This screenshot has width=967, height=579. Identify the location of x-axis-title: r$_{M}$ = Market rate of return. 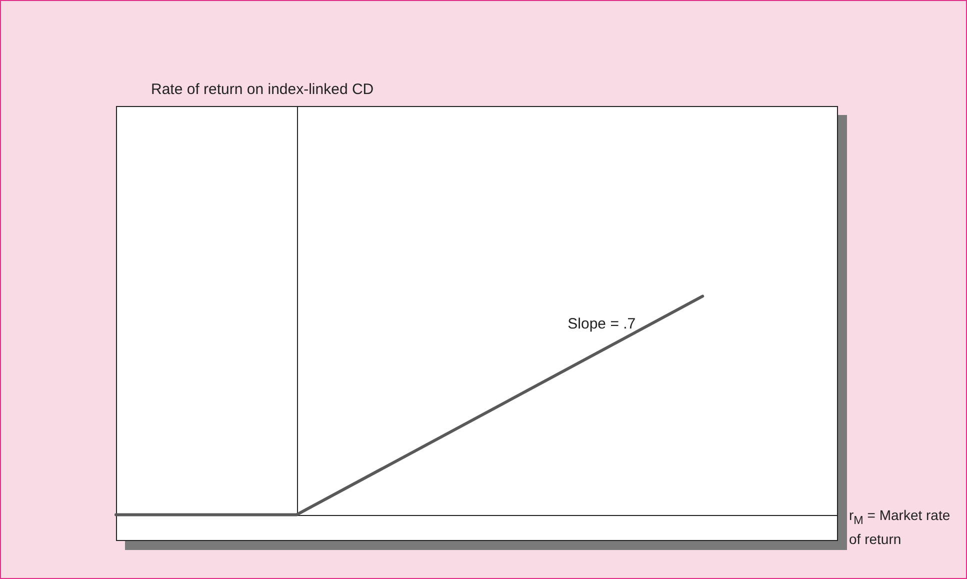
(900, 527).